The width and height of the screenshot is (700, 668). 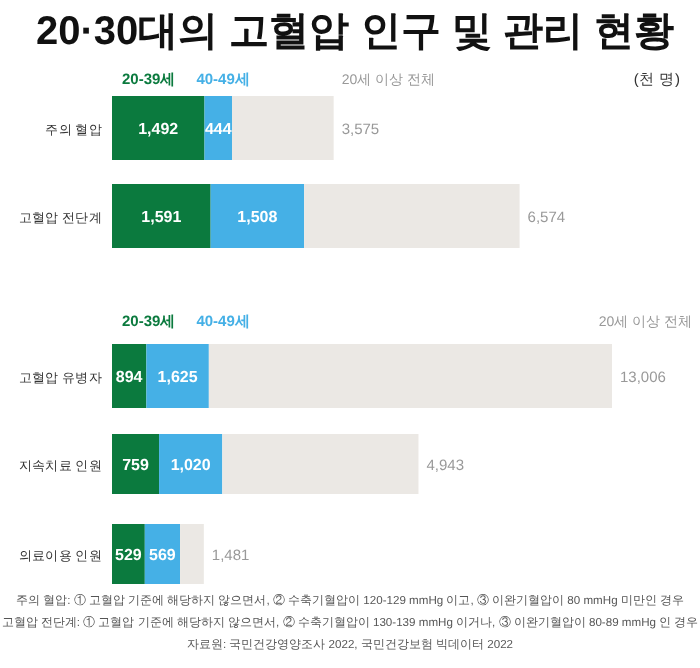 I want to click on data-label: 1,591, so click(x=162, y=217).